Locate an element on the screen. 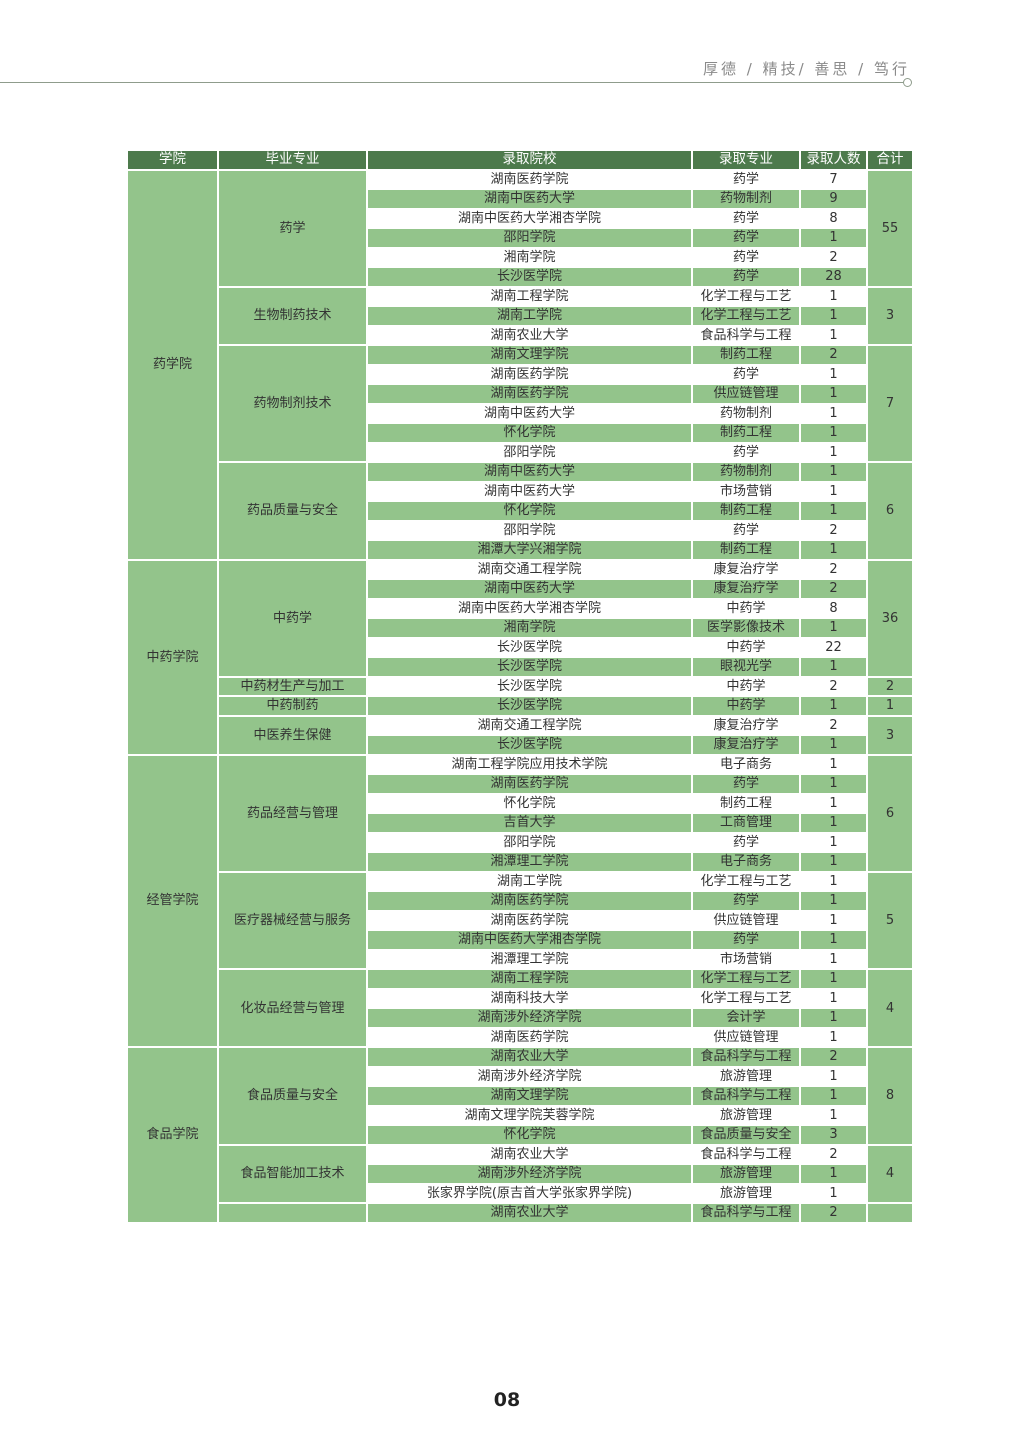  table-row: 湖南文理学院芙蓉学院 旅游管理 1 is located at coordinates (520, 1115).